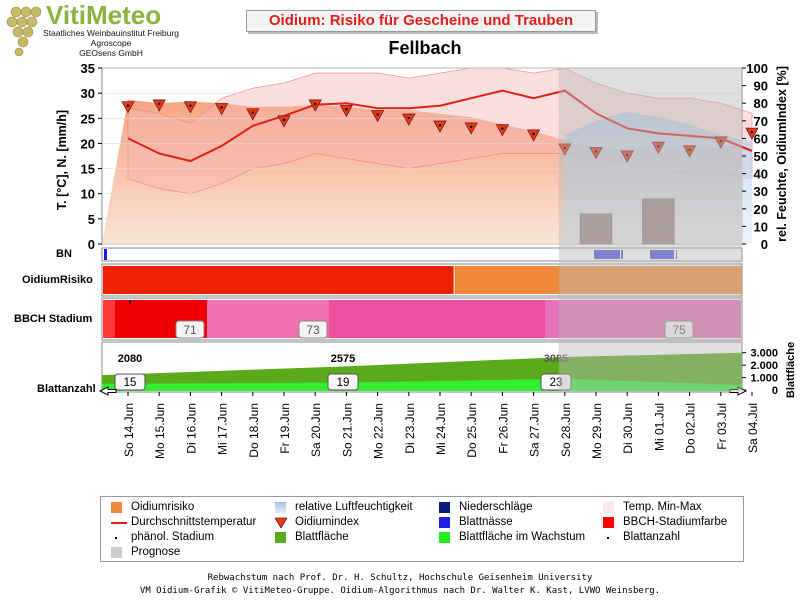 The image size is (800, 600). Describe the element at coordinates (343, 359) in the screenshot. I see `leaf-area-annotation: 2575` at that location.